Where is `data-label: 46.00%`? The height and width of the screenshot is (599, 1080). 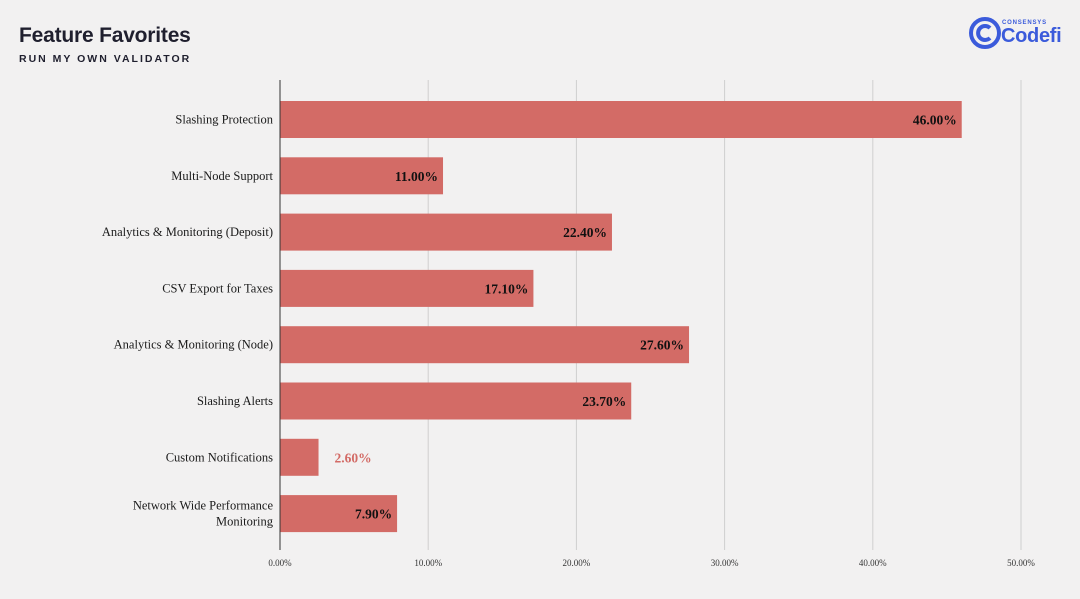
data-label: 46.00% is located at coordinates (935, 120).